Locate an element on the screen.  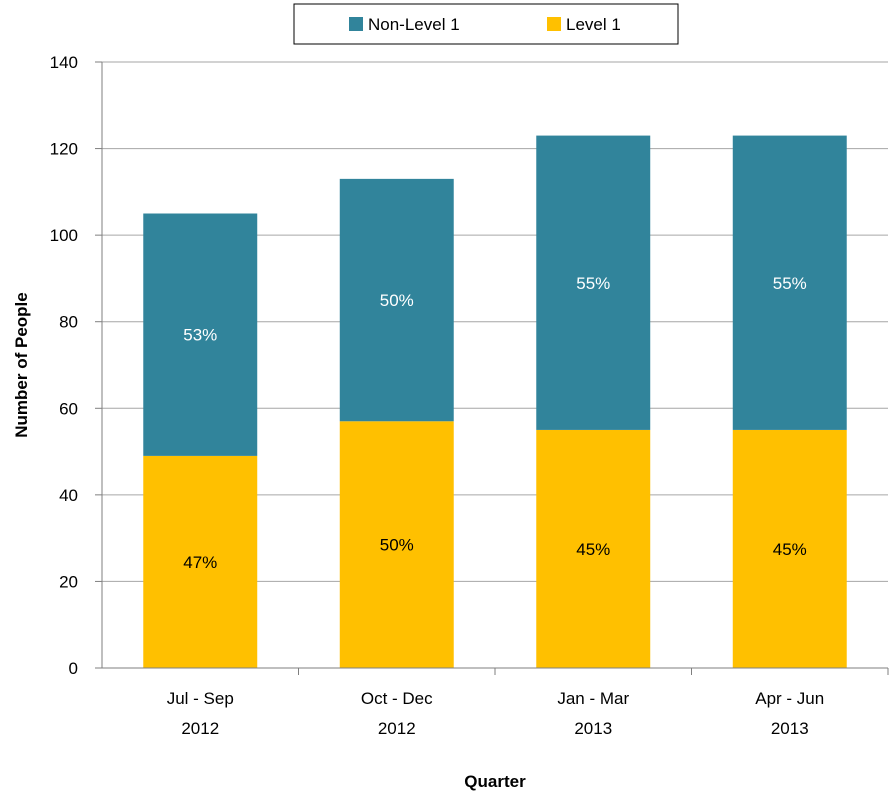
y-tick-label: 40 is located at coordinates (68, 495).